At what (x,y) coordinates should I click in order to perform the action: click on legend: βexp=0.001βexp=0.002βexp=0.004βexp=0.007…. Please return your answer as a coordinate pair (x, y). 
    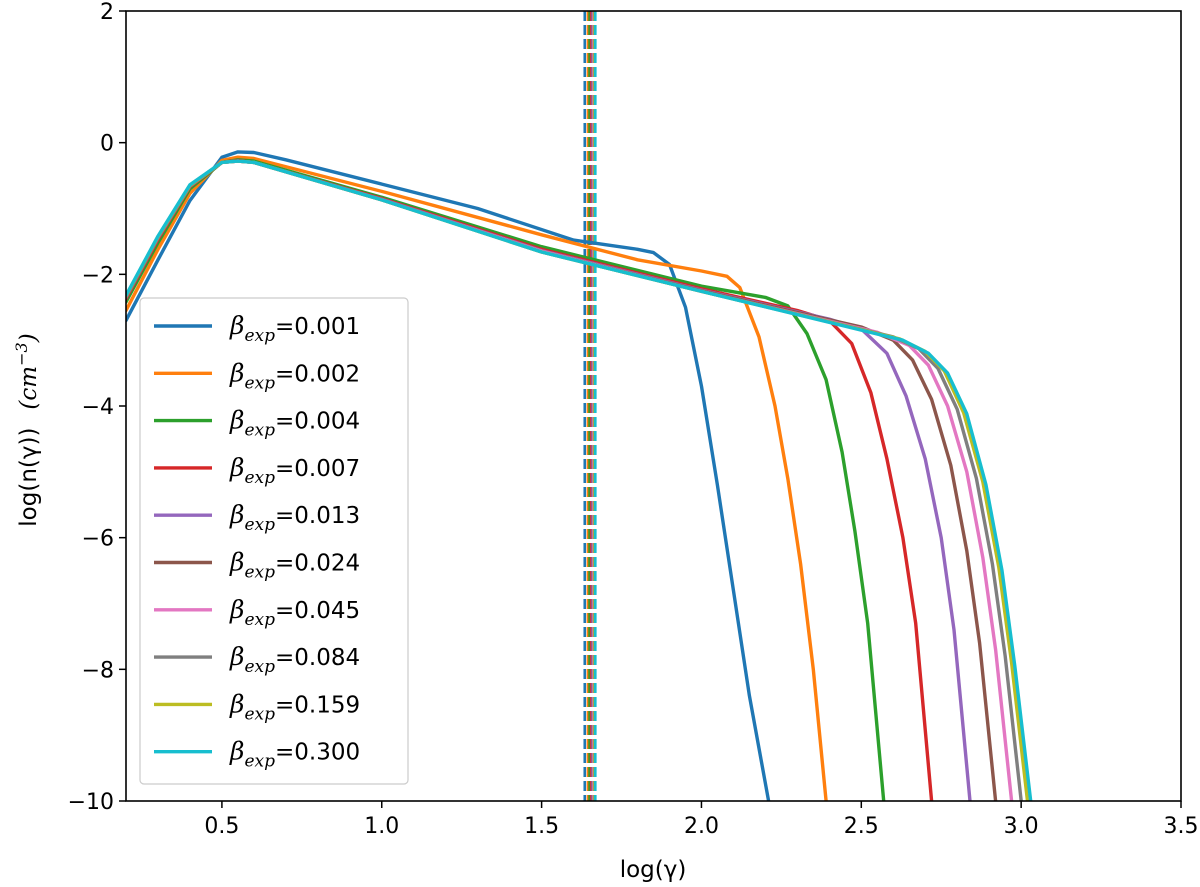
    Looking at the image, I should click on (274, 541).